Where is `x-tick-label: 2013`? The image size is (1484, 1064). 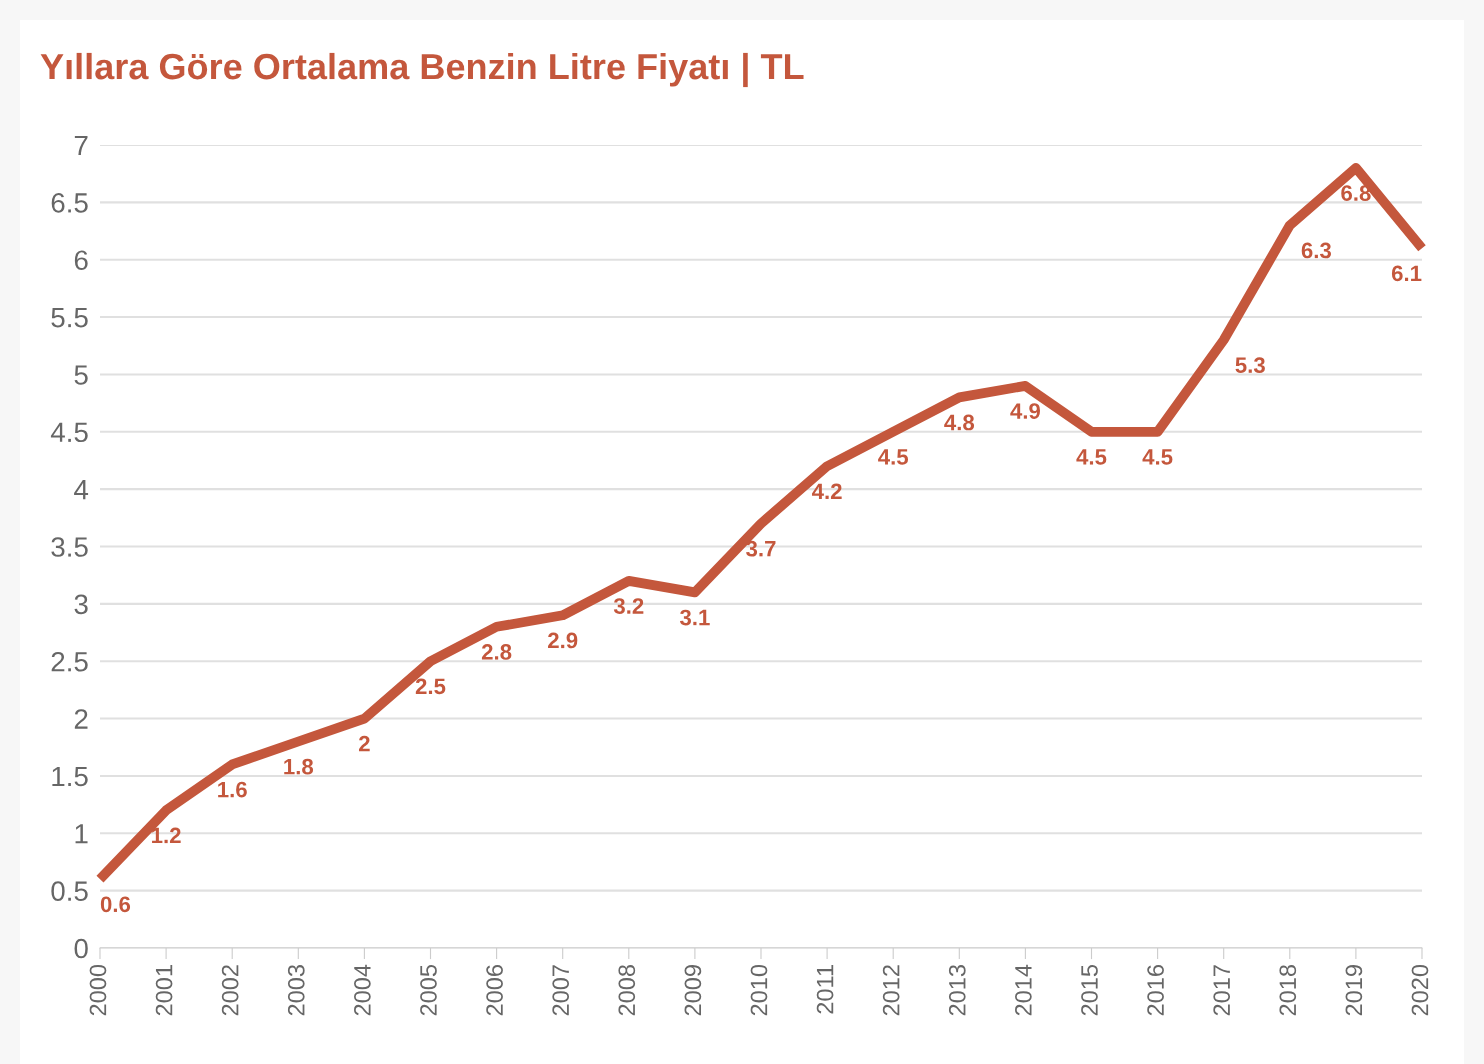
x-tick-label: 2013 is located at coordinates (957, 990).